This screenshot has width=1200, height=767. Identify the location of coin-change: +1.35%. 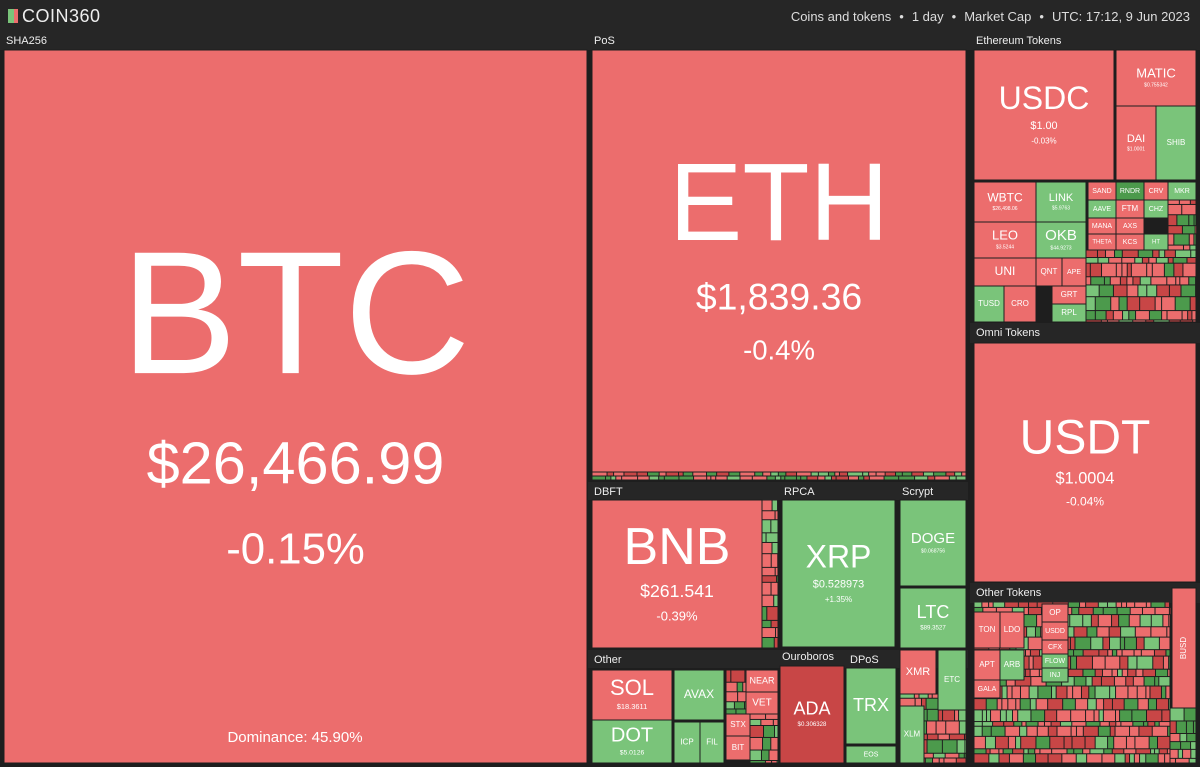
(838, 599).